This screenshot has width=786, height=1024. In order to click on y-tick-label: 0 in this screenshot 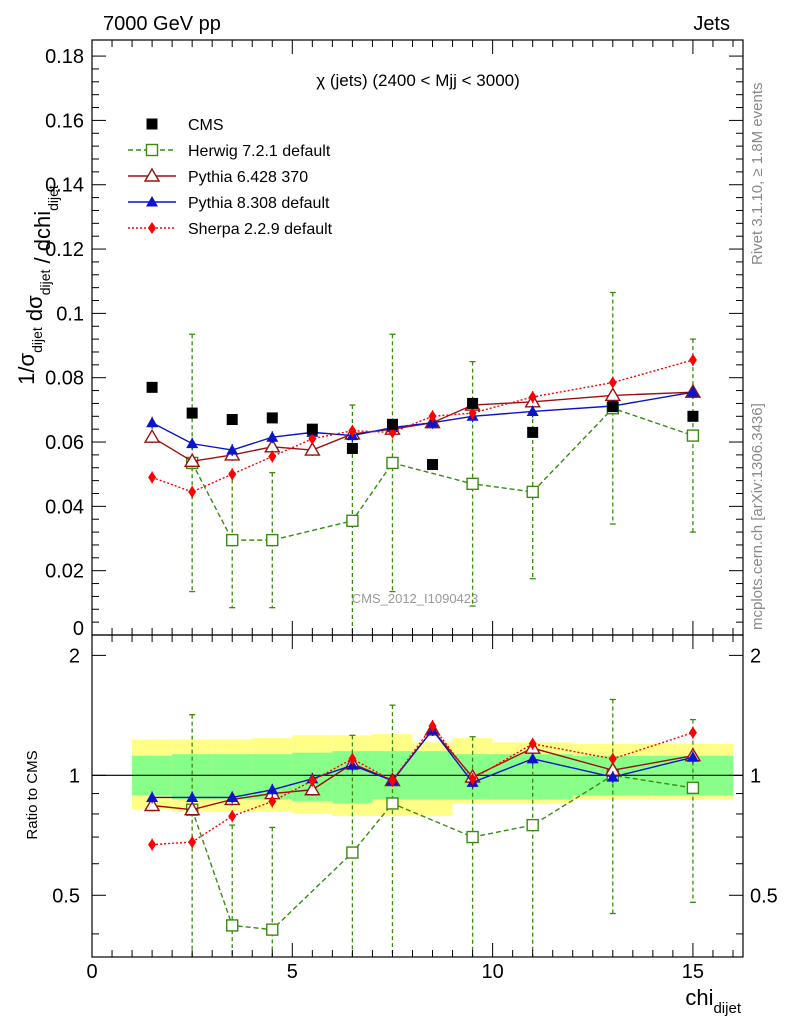, I will do `click(78, 629)`.